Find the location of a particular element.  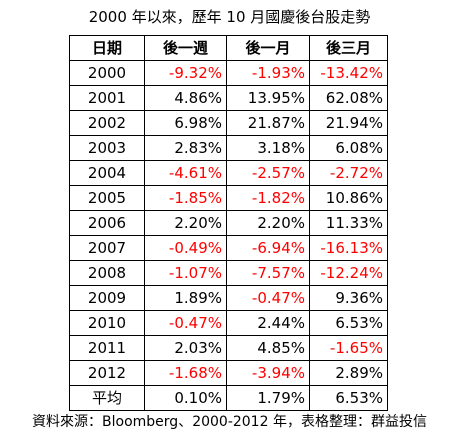

cell-three-month: 62.08% is located at coordinates (348, 98).